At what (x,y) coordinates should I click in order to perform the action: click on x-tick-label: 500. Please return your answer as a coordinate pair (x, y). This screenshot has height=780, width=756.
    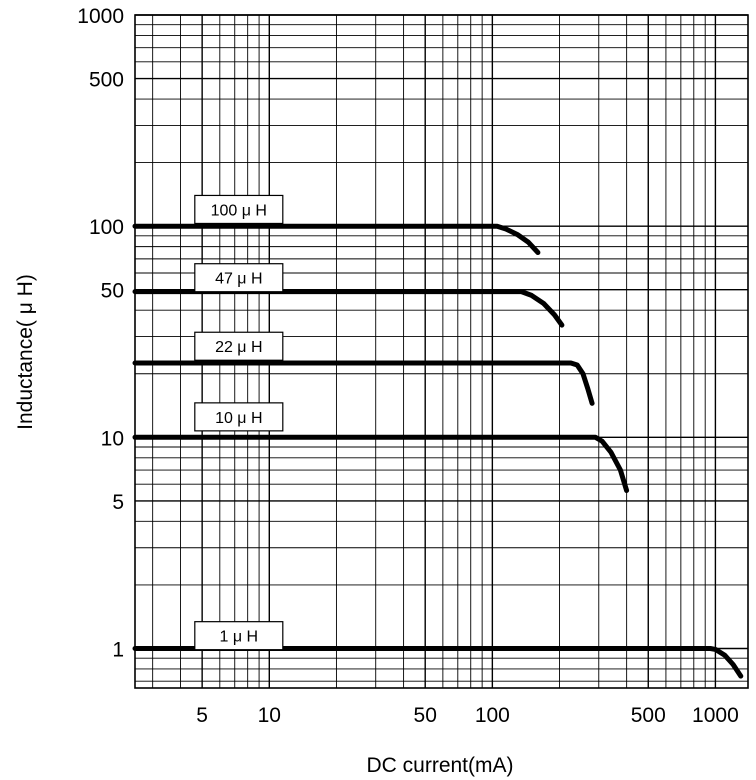
    Looking at the image, I should click on (648, 715).